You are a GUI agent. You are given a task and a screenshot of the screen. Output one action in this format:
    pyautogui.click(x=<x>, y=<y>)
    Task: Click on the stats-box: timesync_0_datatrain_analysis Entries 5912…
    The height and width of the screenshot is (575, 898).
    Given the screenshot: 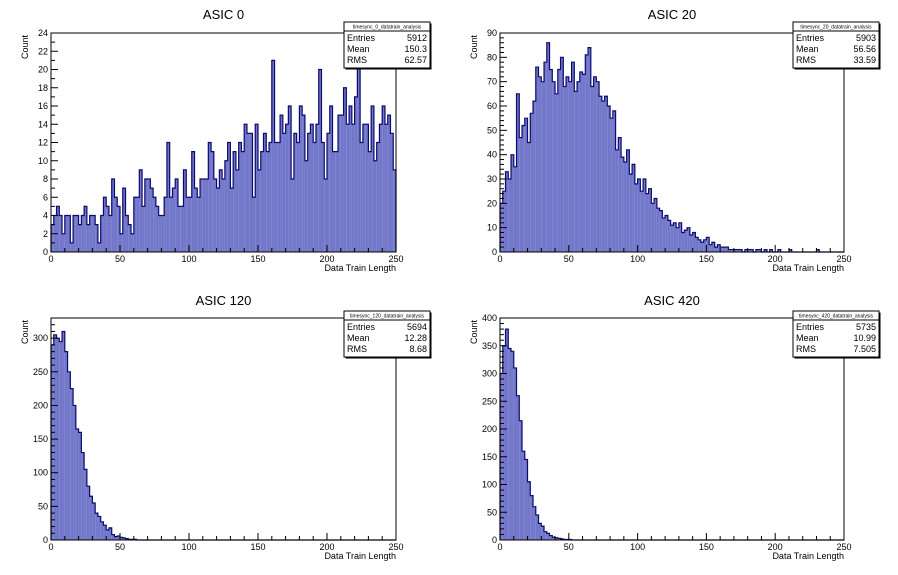 What is the action you would take?
    pyautogui.click(x=387, y=45)
    